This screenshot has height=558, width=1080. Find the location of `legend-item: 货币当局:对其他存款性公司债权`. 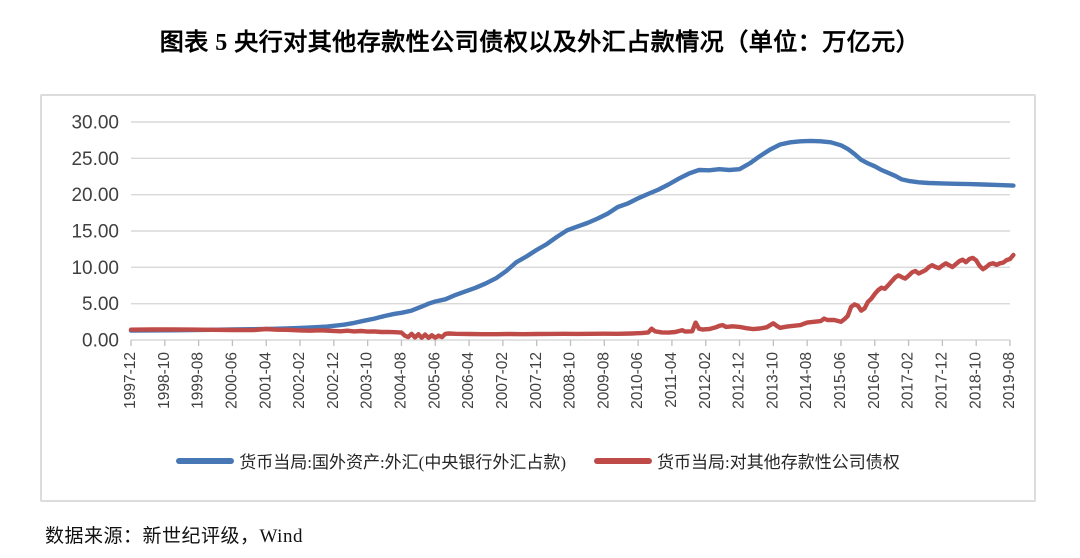

legend-item: 货币当局:对其他存款性公司债权 is located at coordinates (747, 460).